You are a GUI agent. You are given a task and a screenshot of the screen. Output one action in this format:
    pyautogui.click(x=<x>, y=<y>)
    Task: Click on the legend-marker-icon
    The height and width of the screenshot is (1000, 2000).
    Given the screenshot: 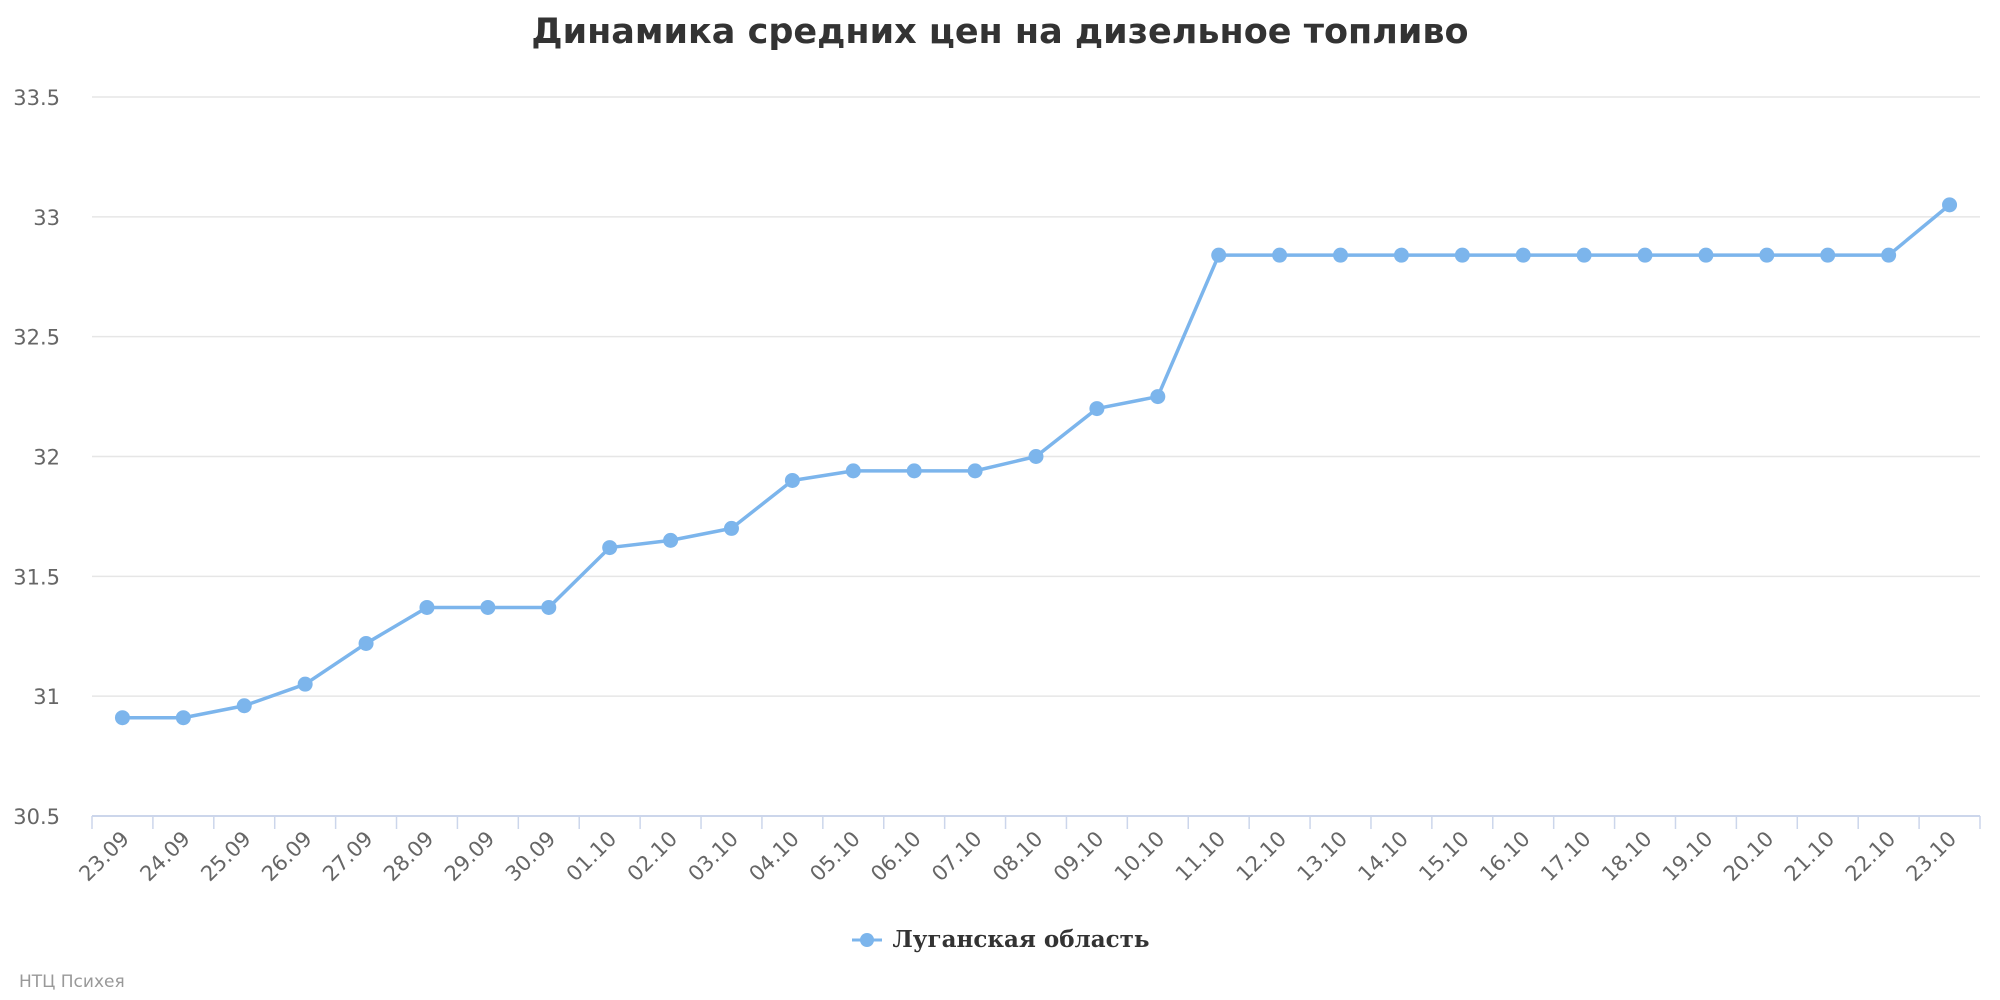 What is the action you would take?
    pyautogui.click(x=867, y=939)
    